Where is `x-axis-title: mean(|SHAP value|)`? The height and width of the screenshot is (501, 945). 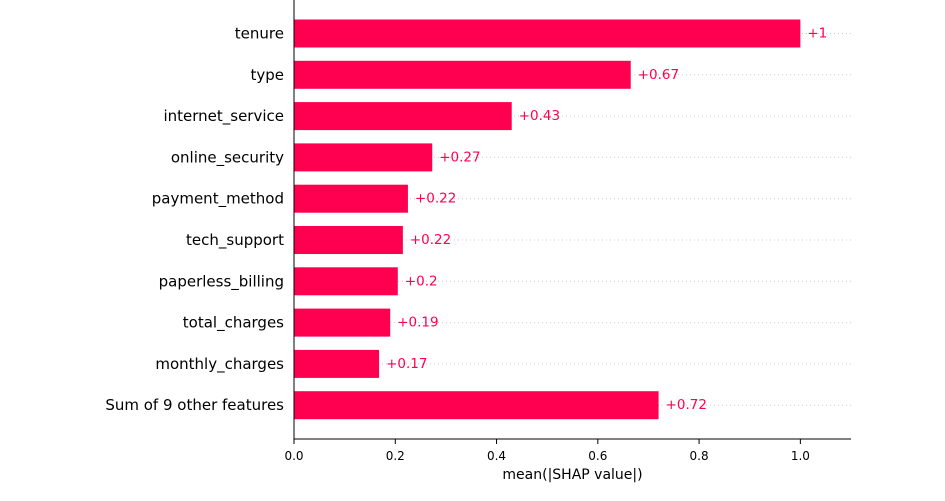
x-axis-title: mean(|SHAP value|) is located at coordinates (572, 475).